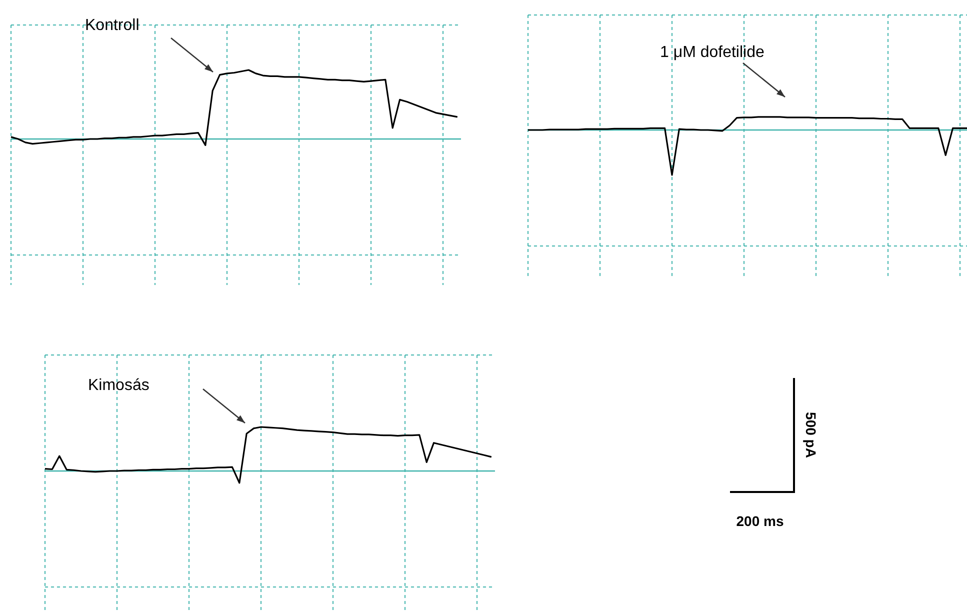  I want to click on text: 500 pA, so click(811, 435).